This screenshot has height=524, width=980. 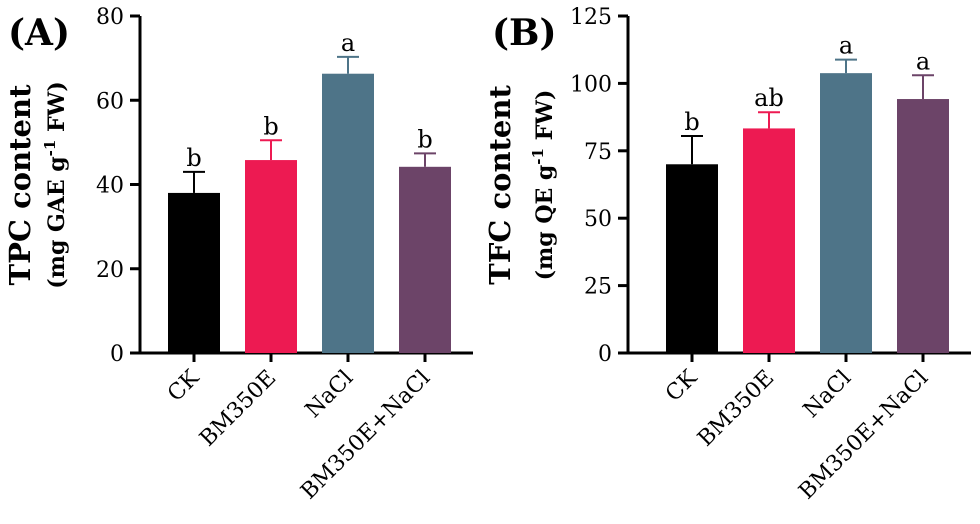 I want to click on y-tick-label: 100, so click(x=591, y=84).